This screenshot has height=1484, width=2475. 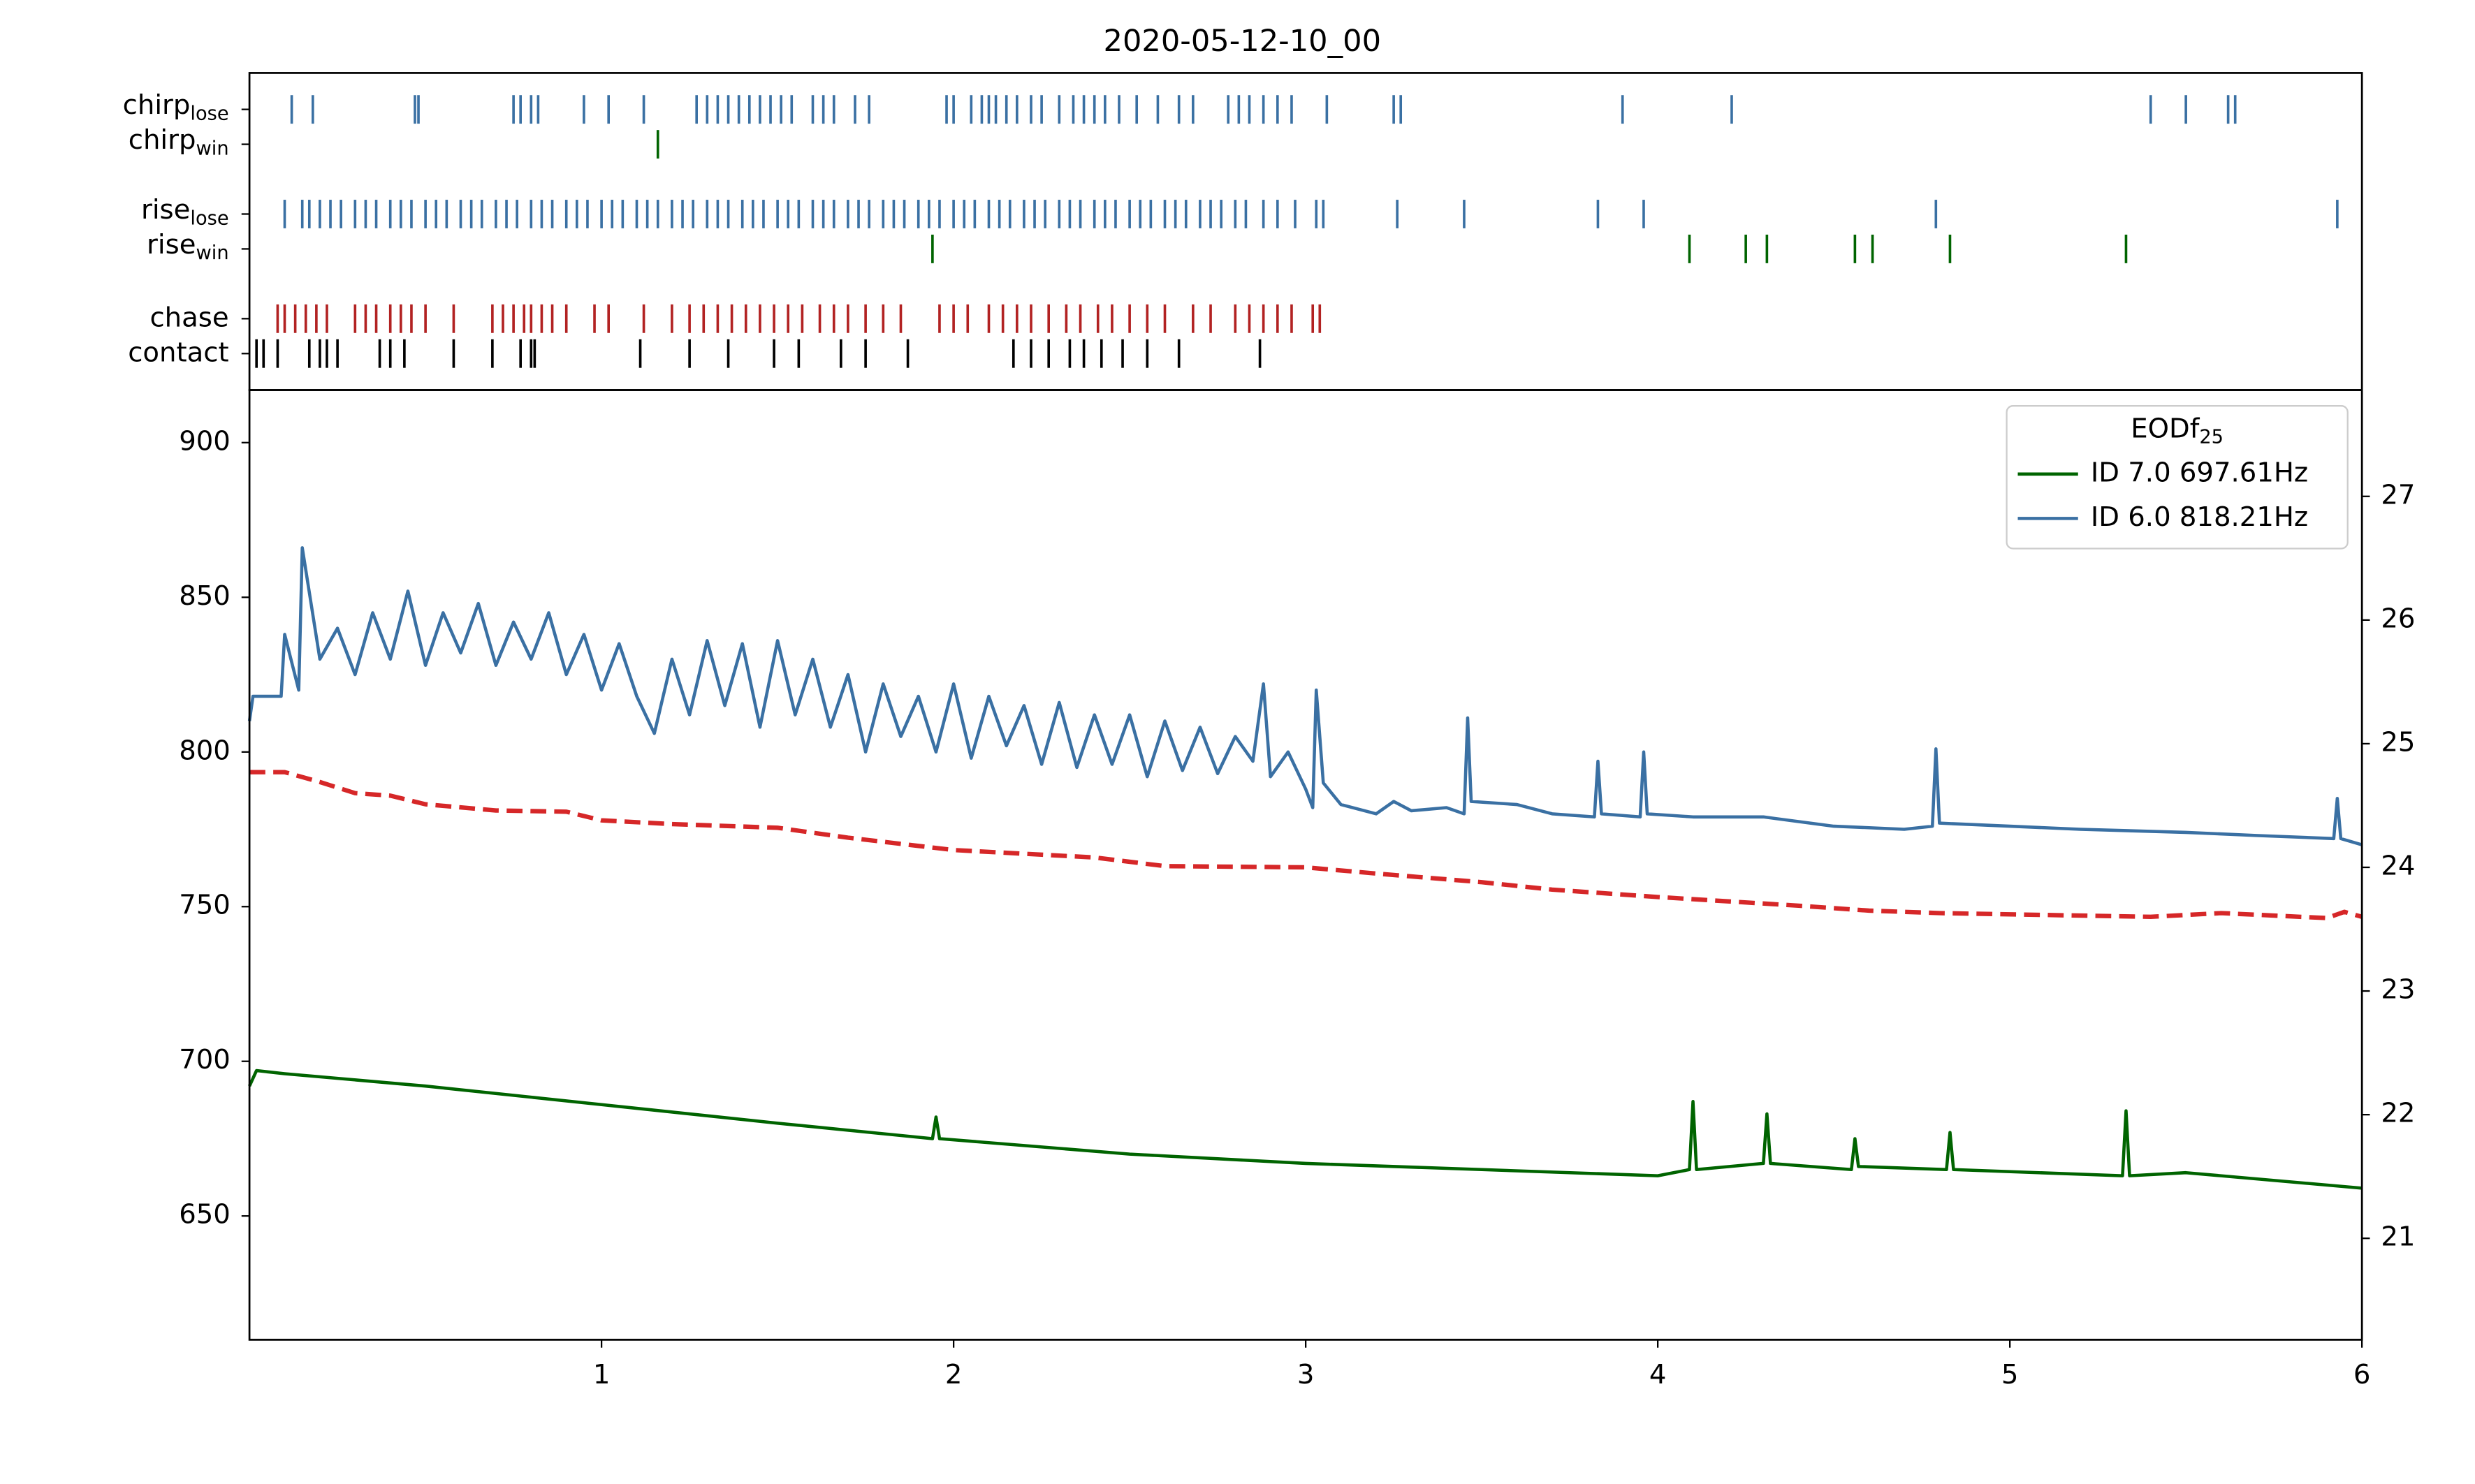 I want to click on x-tick-label: 2, so click(x=954, y=1375).